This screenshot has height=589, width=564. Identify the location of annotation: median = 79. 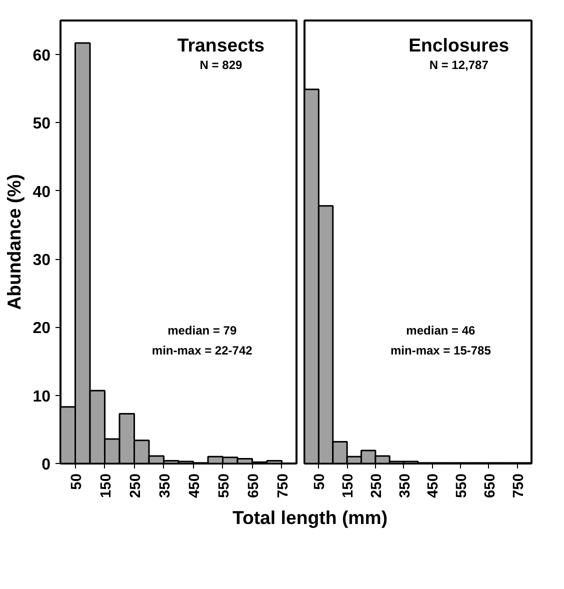
(202, 331).